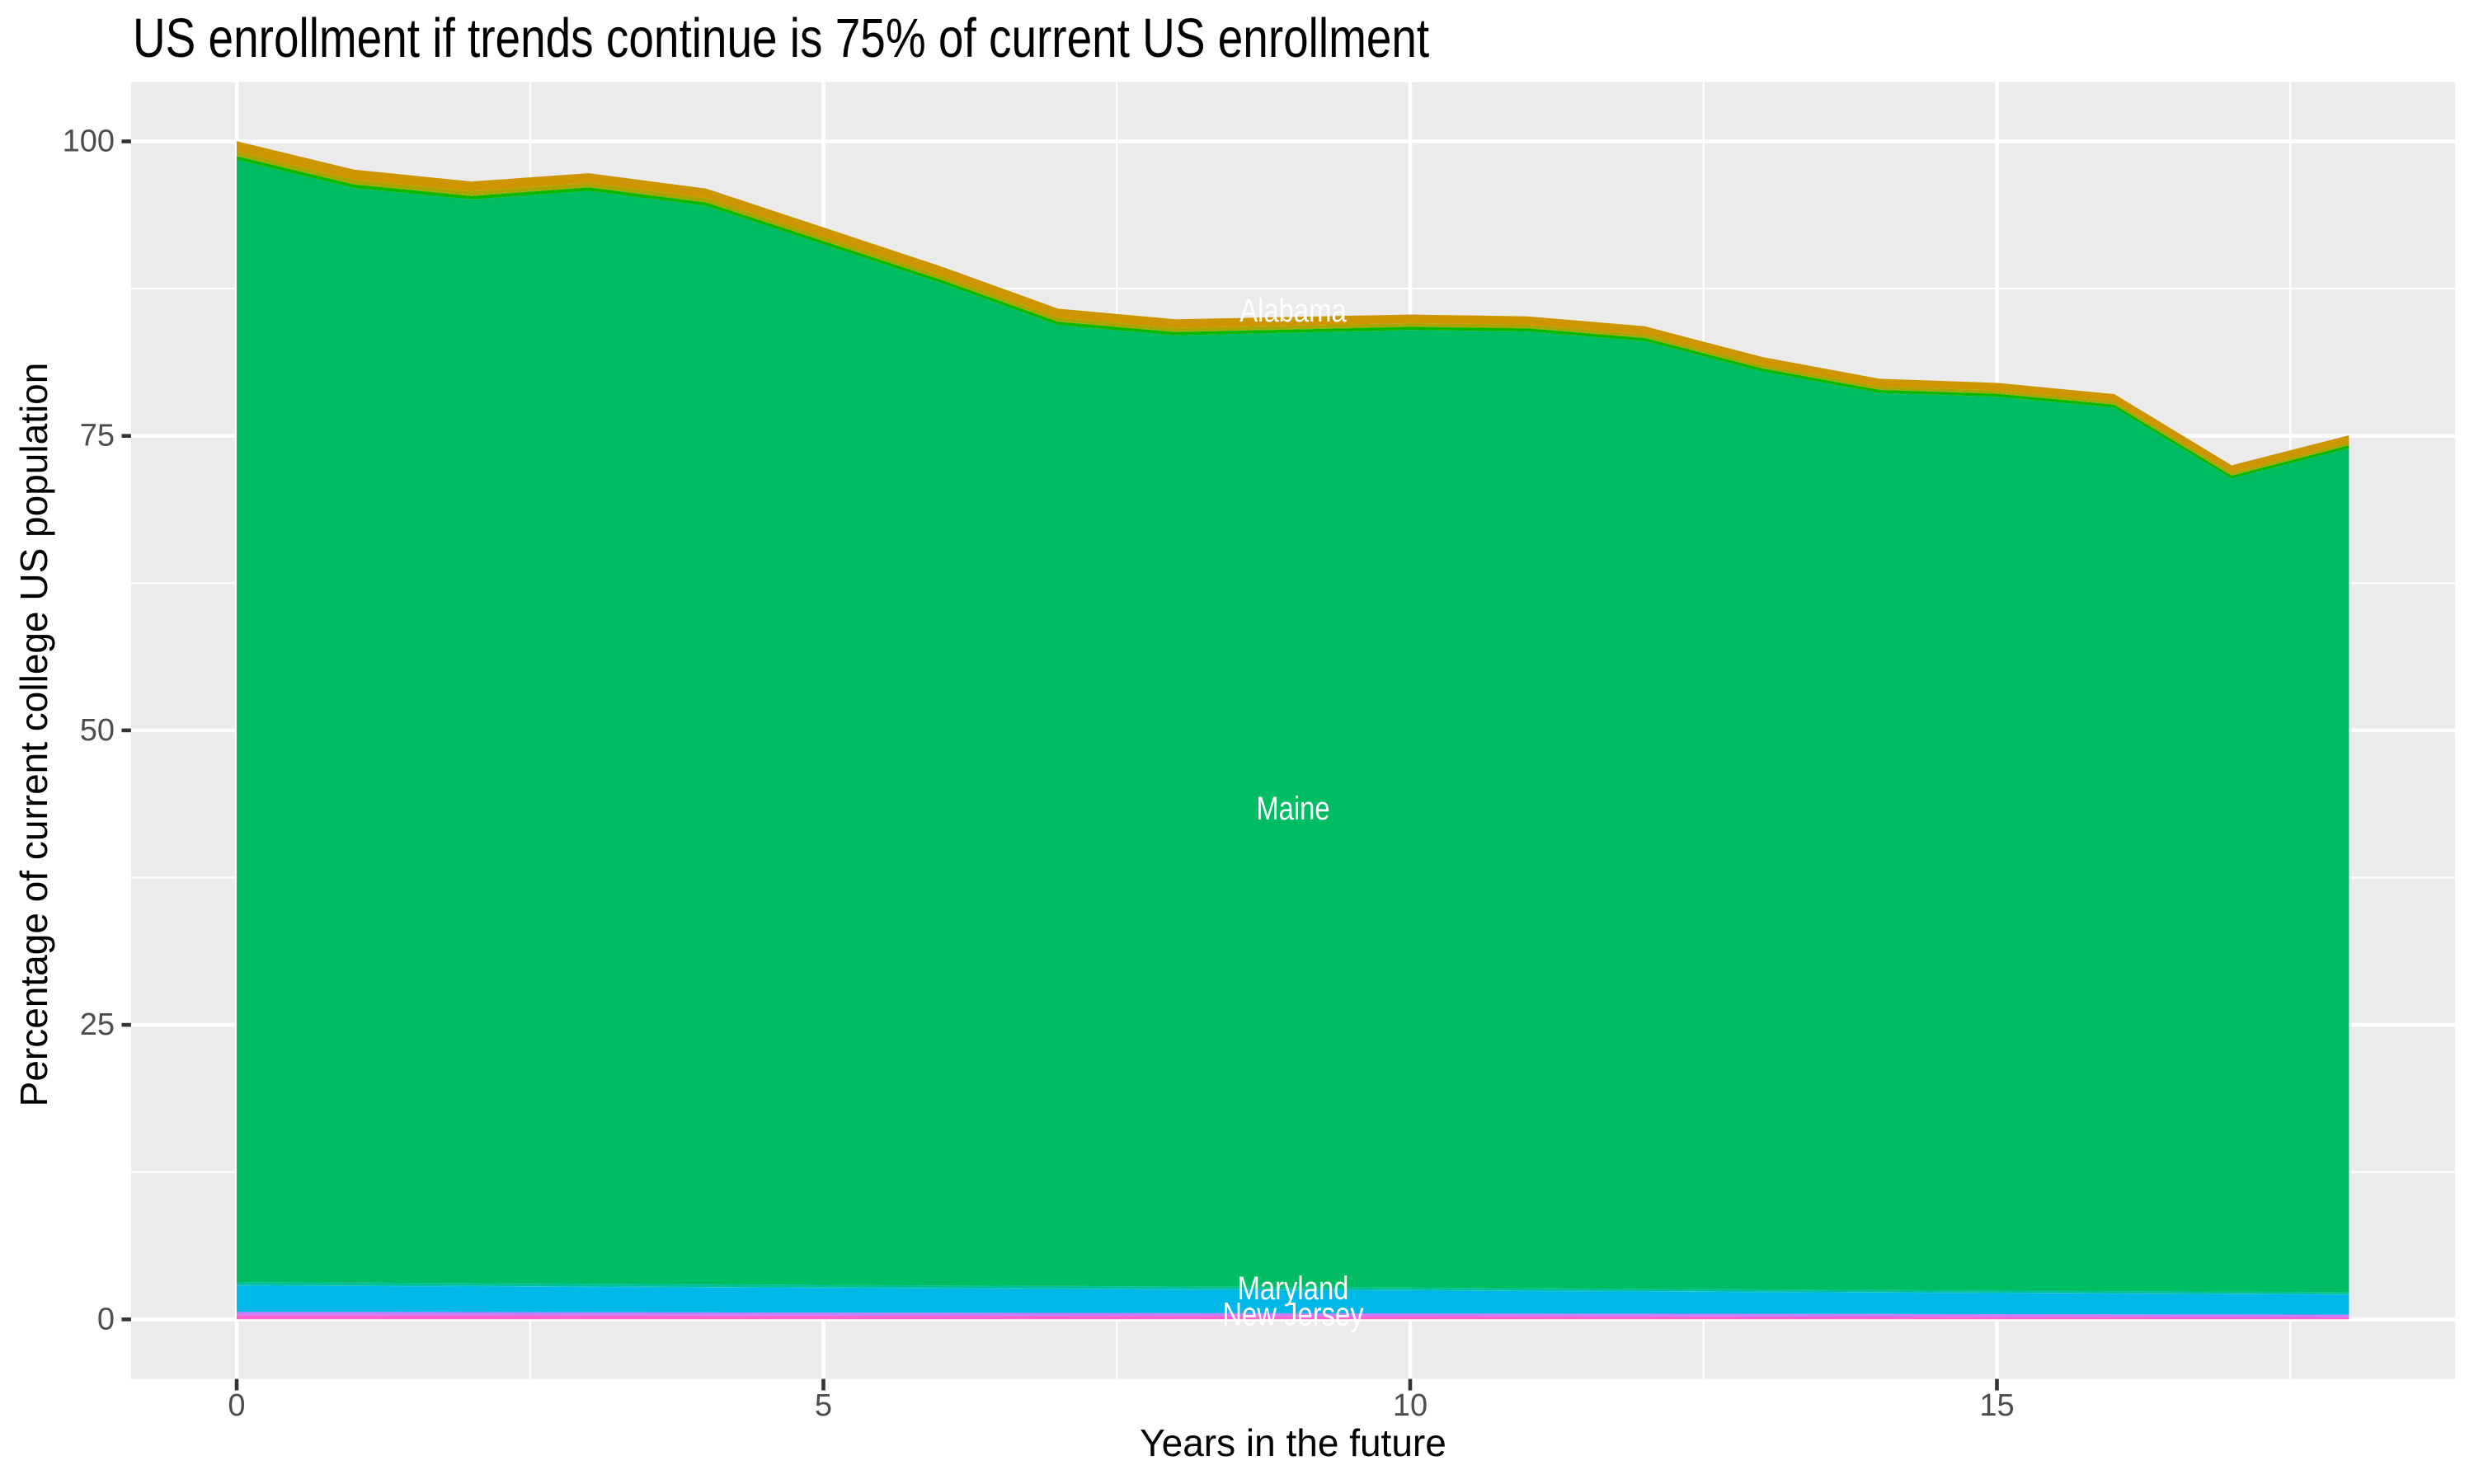 This screenshot has width=2474, height=1484. Describe the element at coordinates (1293, 1442) in the screenshot. I see `svg-text: Years in the future` at that location.